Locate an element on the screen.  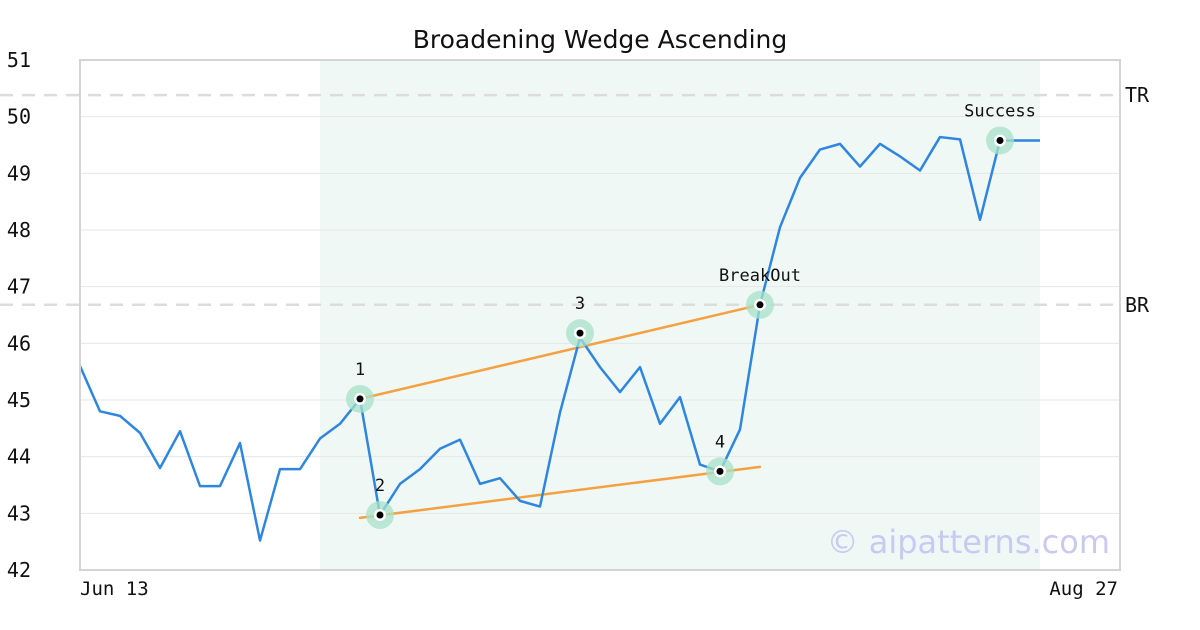
y-tick-label: 50 is located at coordinates (19, 117).